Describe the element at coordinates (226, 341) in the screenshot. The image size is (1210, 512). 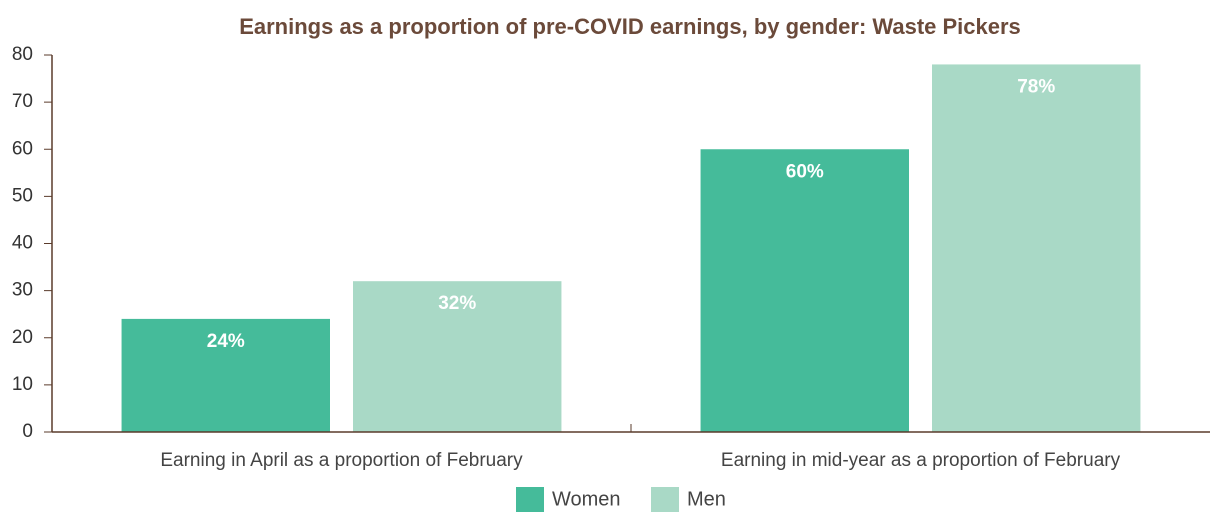
I see `value-label: 24%` at that location.